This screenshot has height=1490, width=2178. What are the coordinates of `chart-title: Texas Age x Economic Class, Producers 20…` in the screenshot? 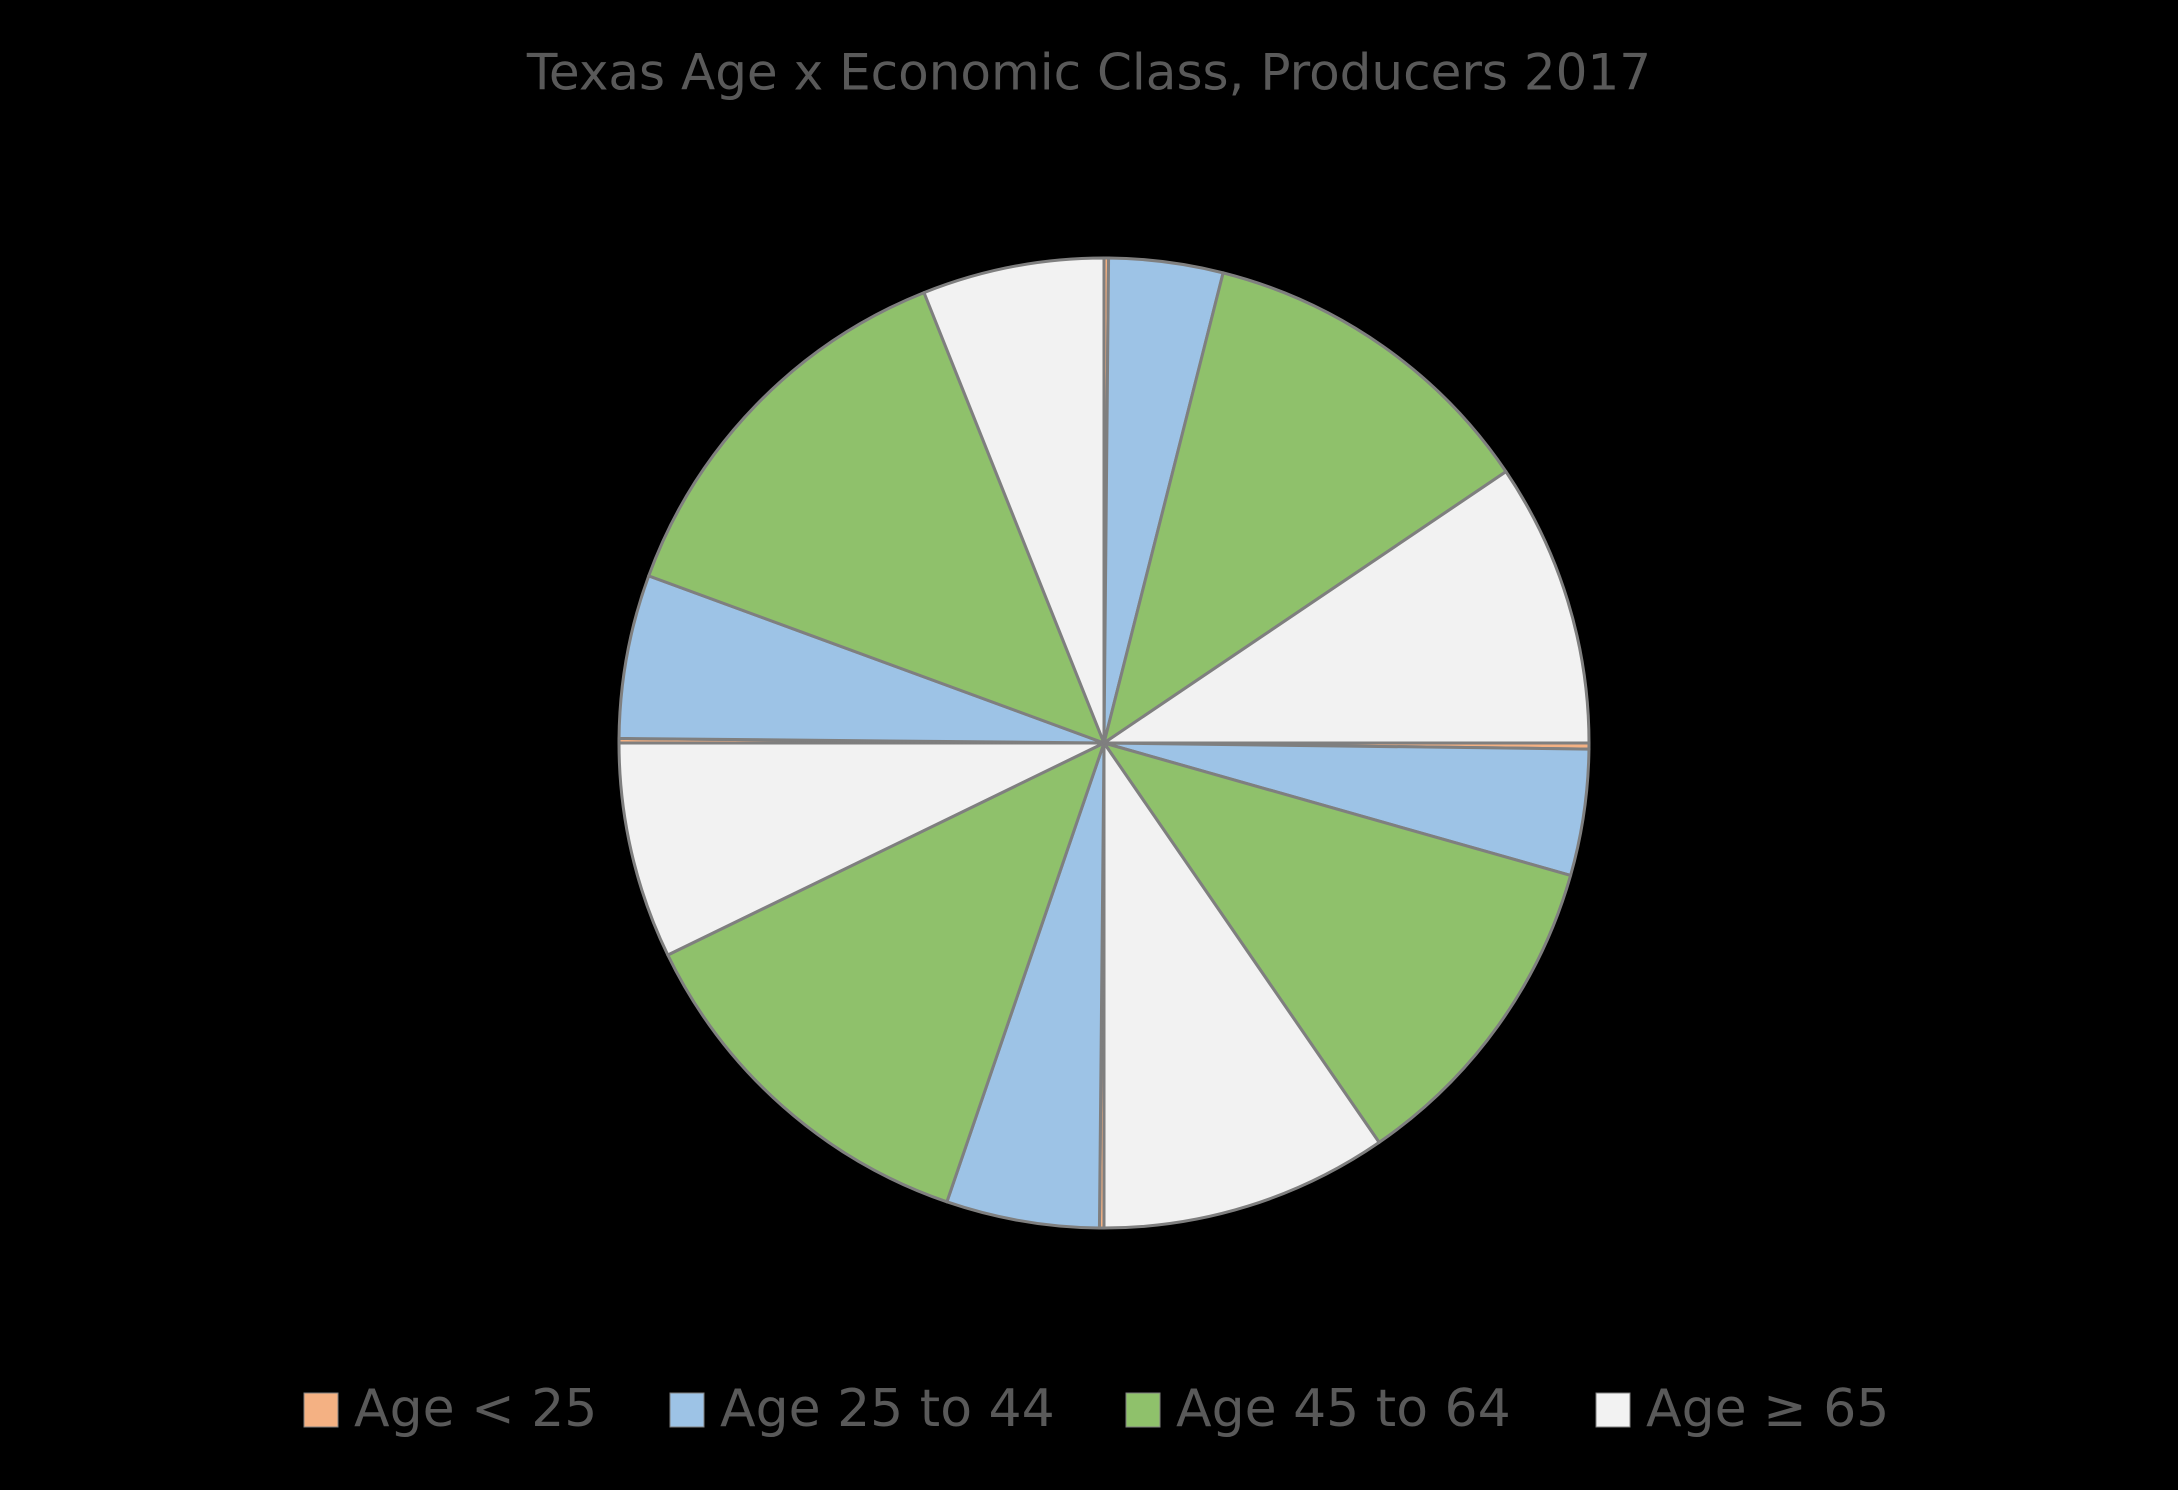 It's located at (1088, 73).